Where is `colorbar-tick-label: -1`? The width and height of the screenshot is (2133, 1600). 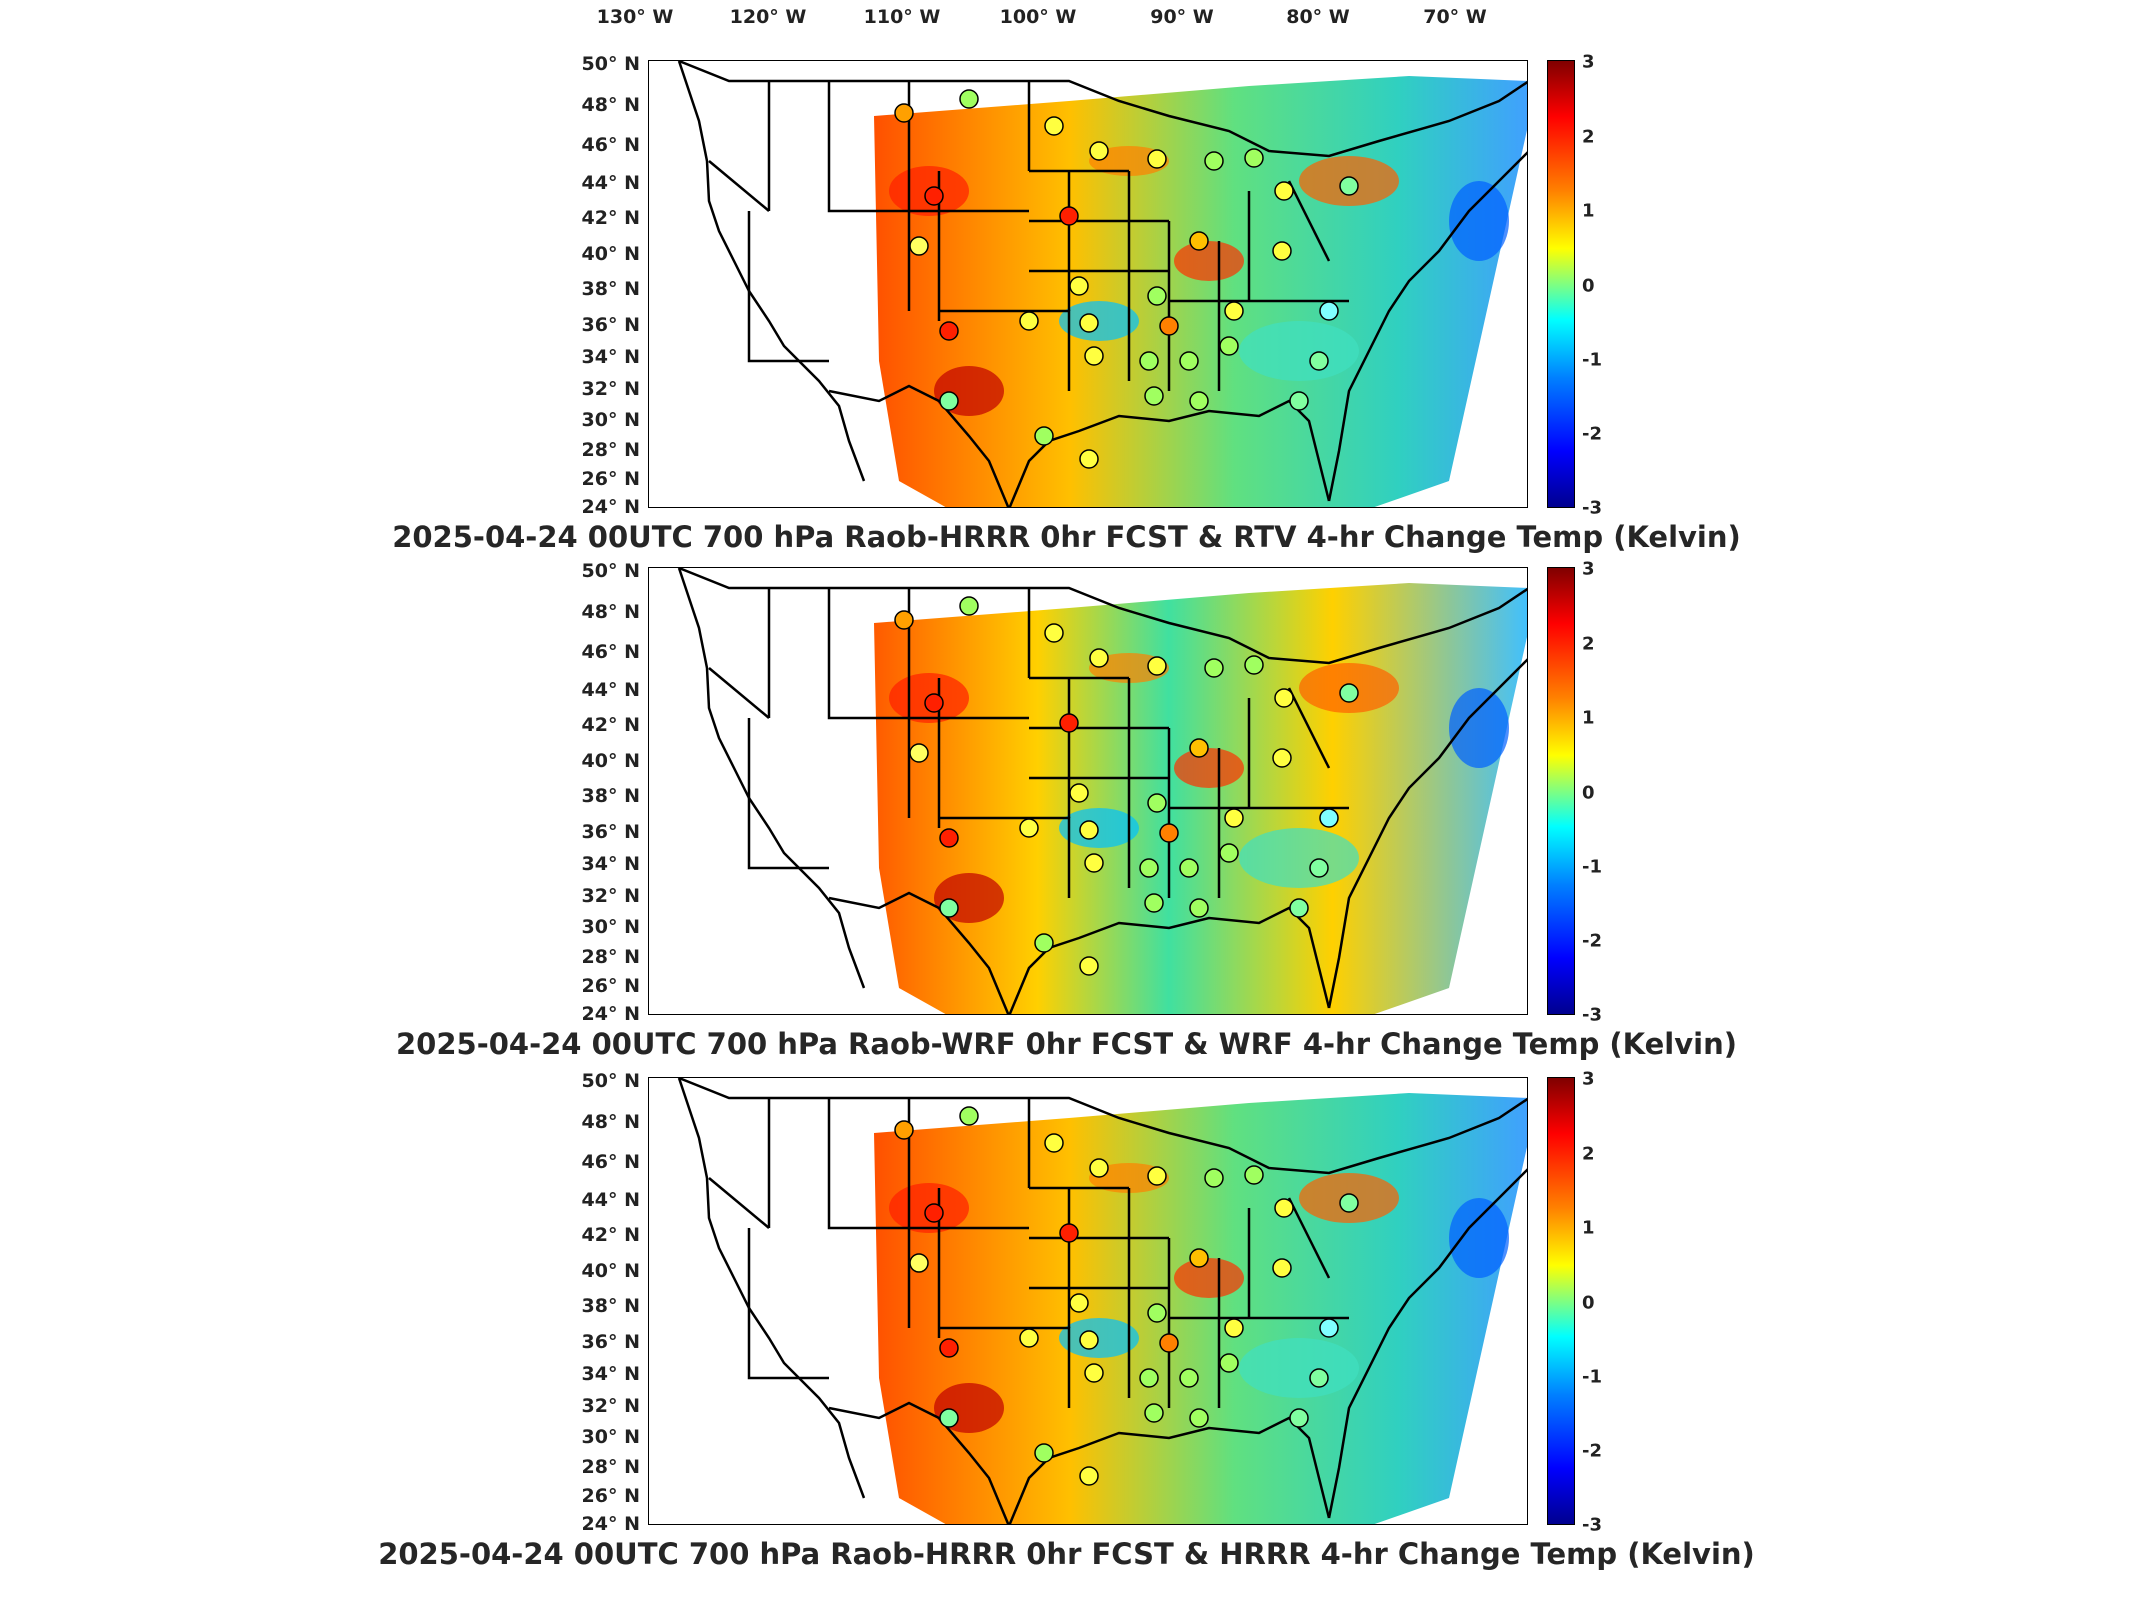 colorbar-tick-label: -1 is located at coordinates (1592, 867).